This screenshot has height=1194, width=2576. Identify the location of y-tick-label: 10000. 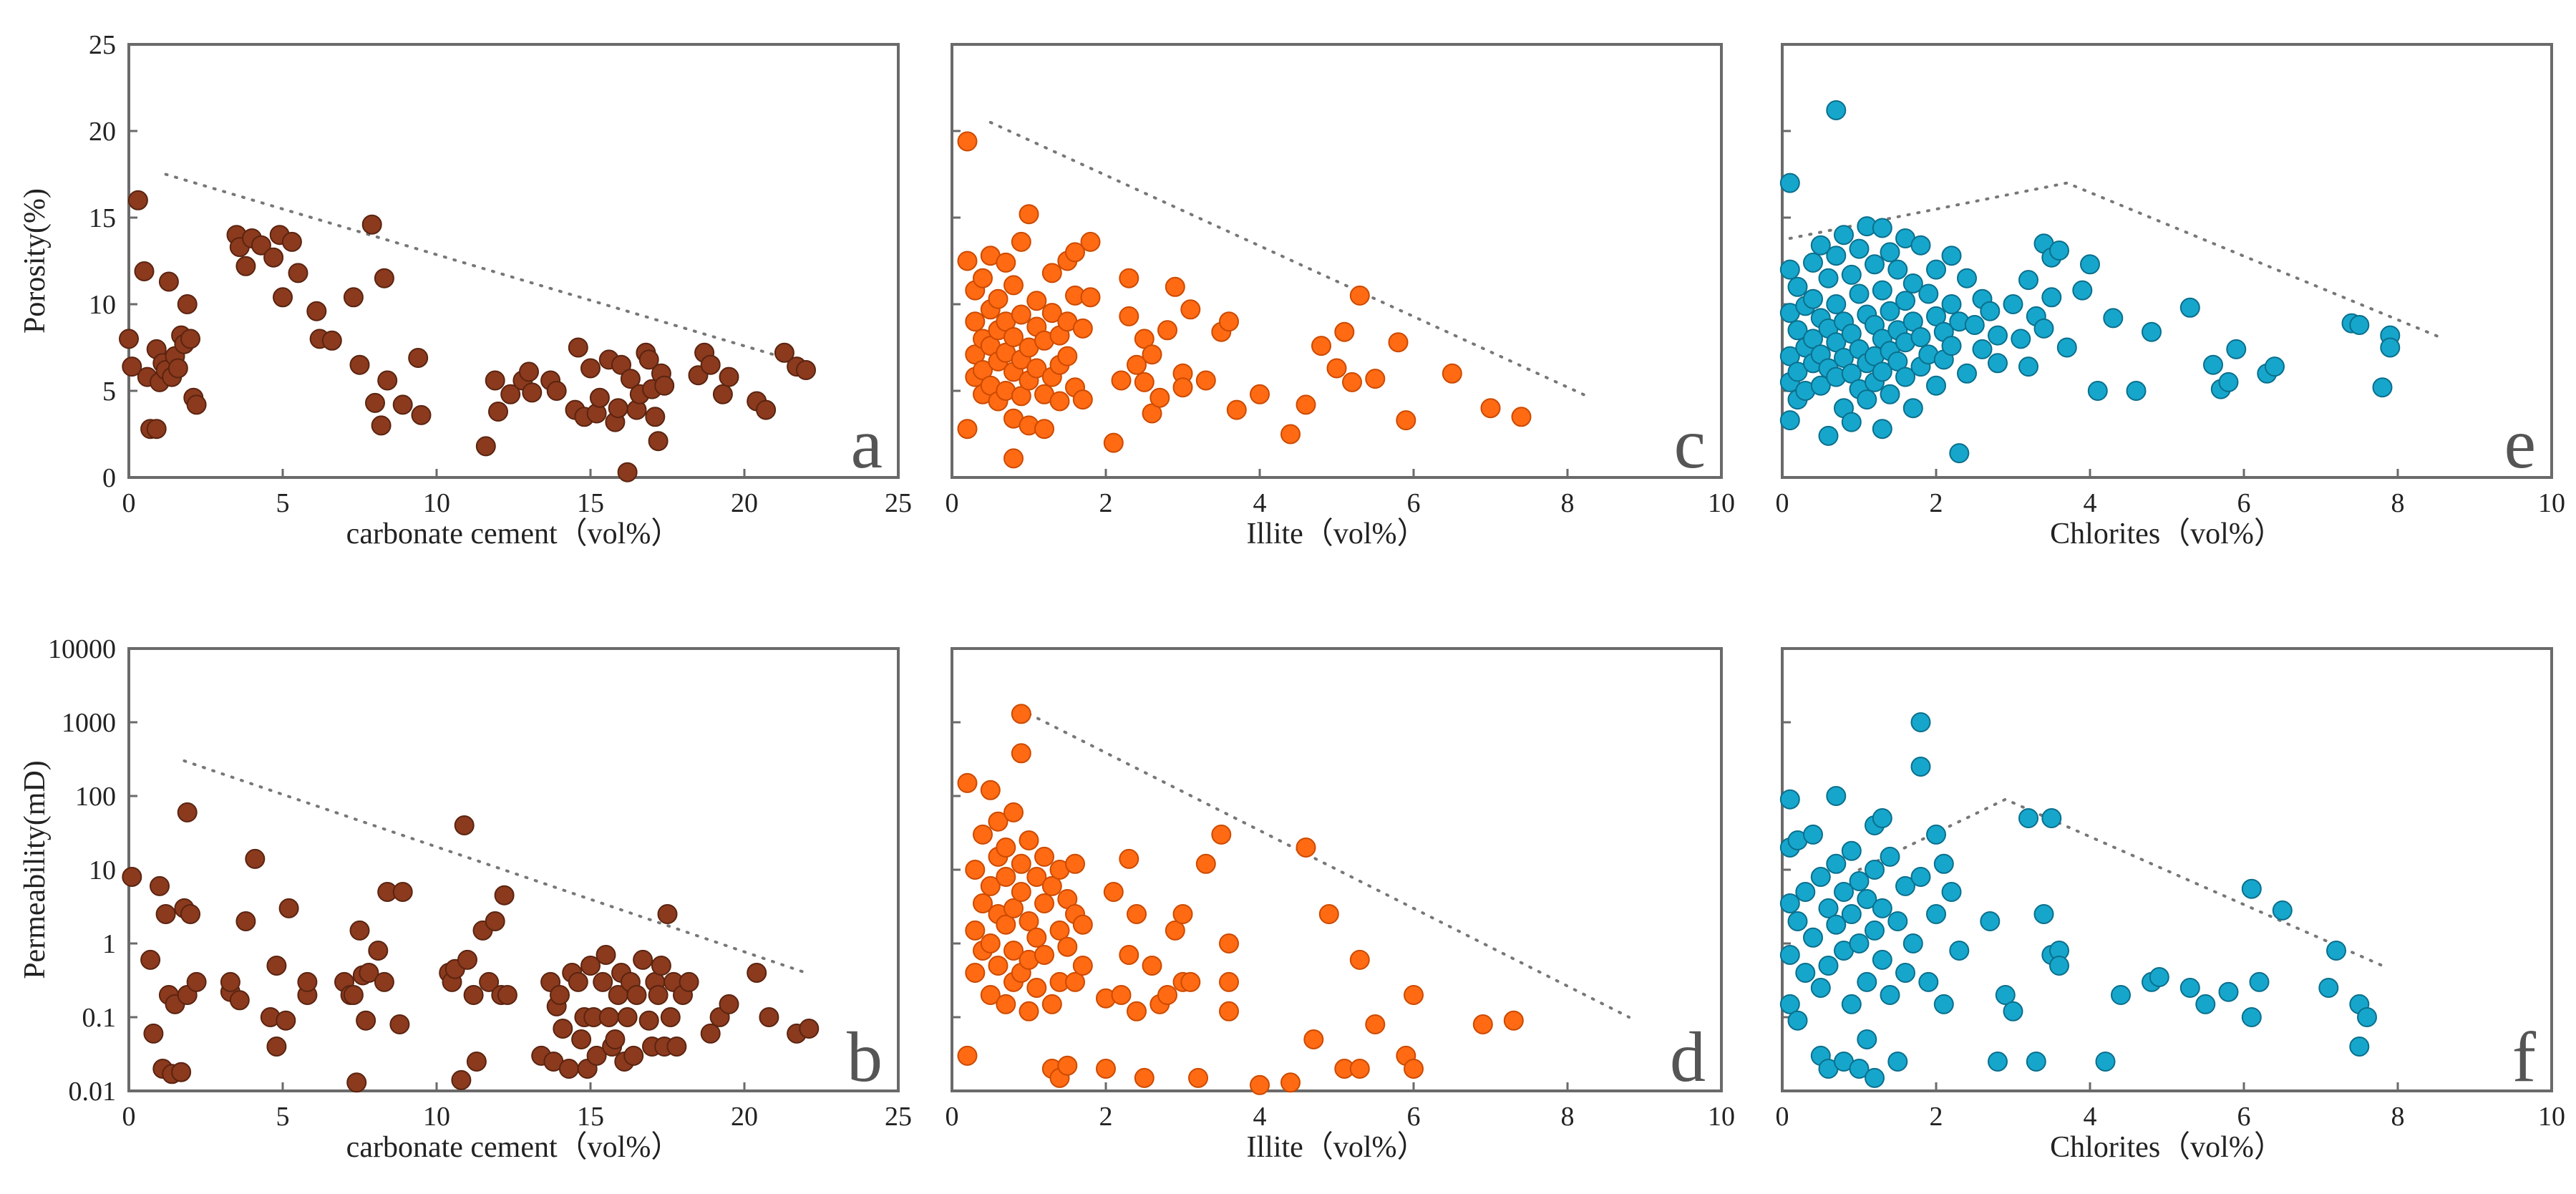
(82, 649).